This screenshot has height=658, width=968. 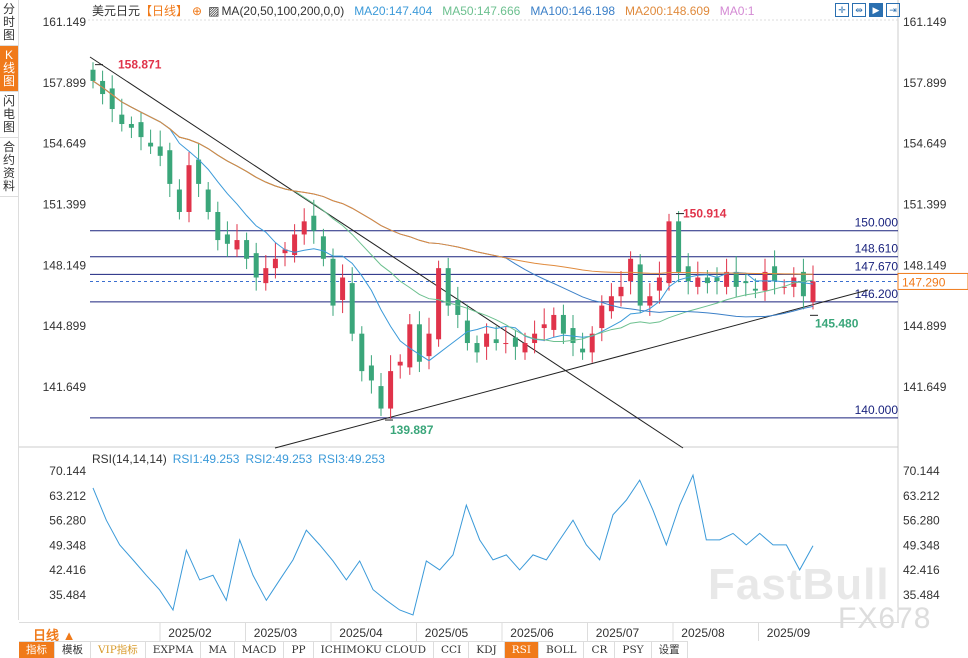 What do you see at coordinates (9, 23) in the screenshot?
I see `tab-timeshare: 分时图` at bounding box center [9, 23].